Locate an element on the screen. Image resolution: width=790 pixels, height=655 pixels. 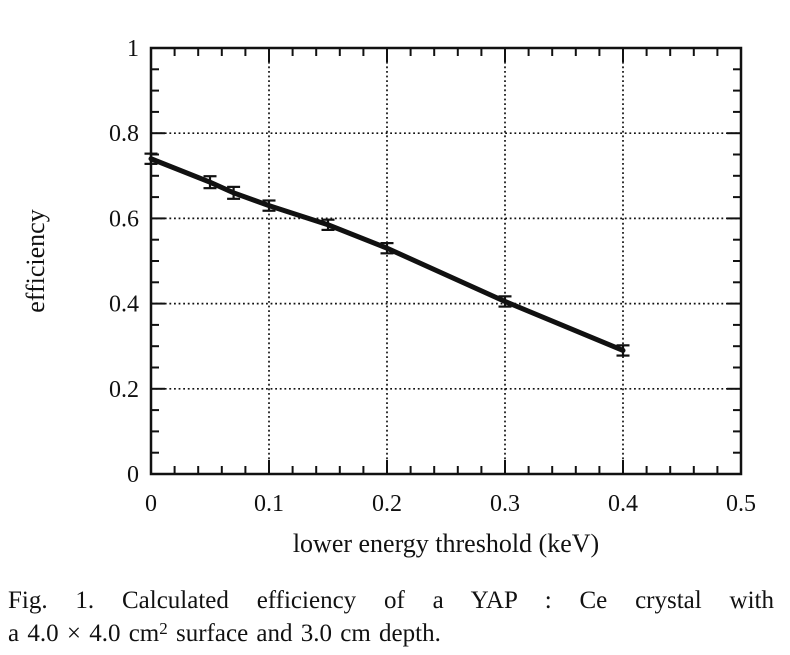
svg-text: 0.1 is located at coordinates (269, 504).